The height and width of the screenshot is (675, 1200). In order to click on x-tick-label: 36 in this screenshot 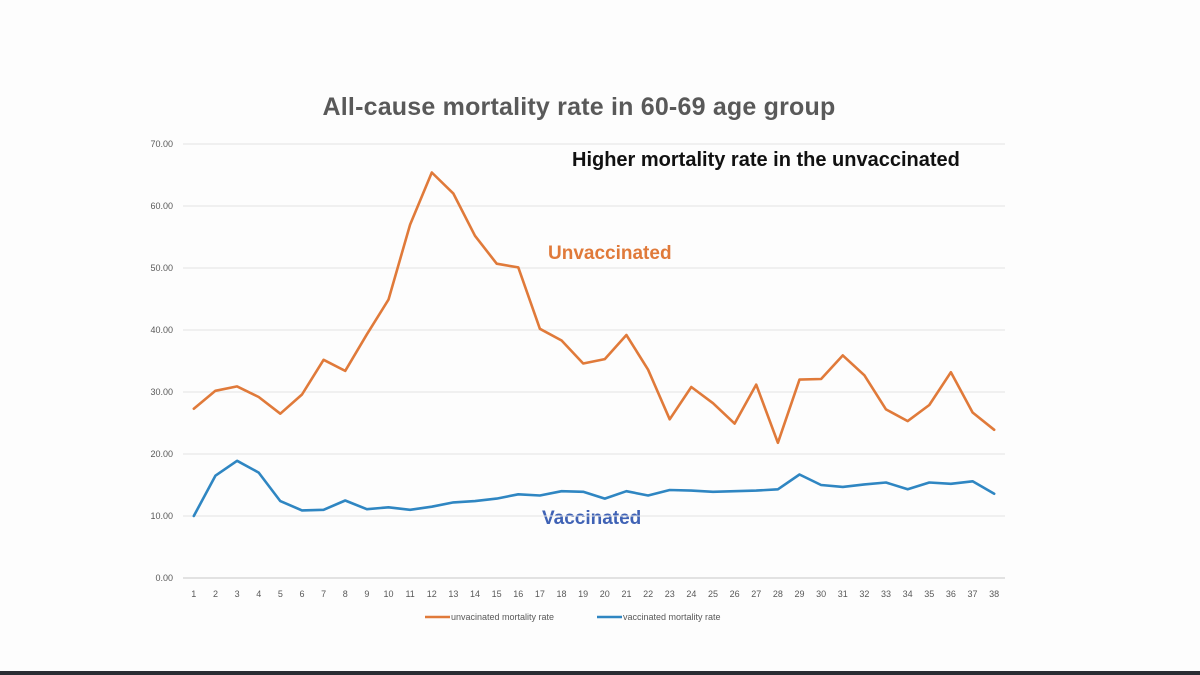, I will do `click(951, 594)`.